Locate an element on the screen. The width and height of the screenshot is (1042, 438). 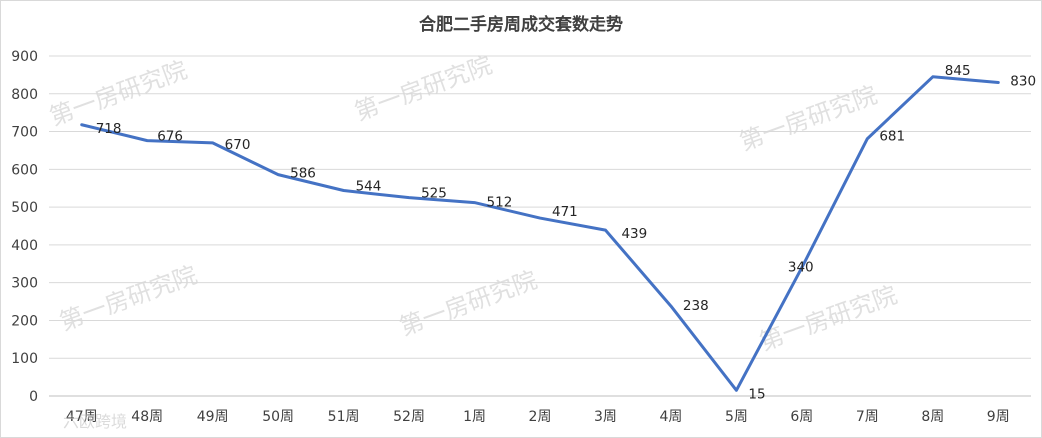
y-tick-label: 500 is located at coordinates (24, 208).